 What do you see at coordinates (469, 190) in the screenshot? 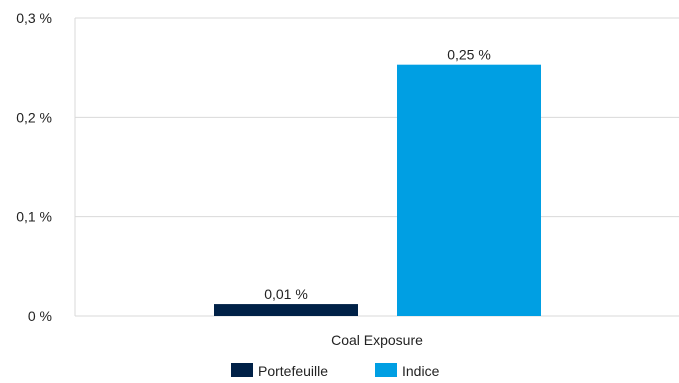
I see `bar-indice` at bounding box center [469, 190].